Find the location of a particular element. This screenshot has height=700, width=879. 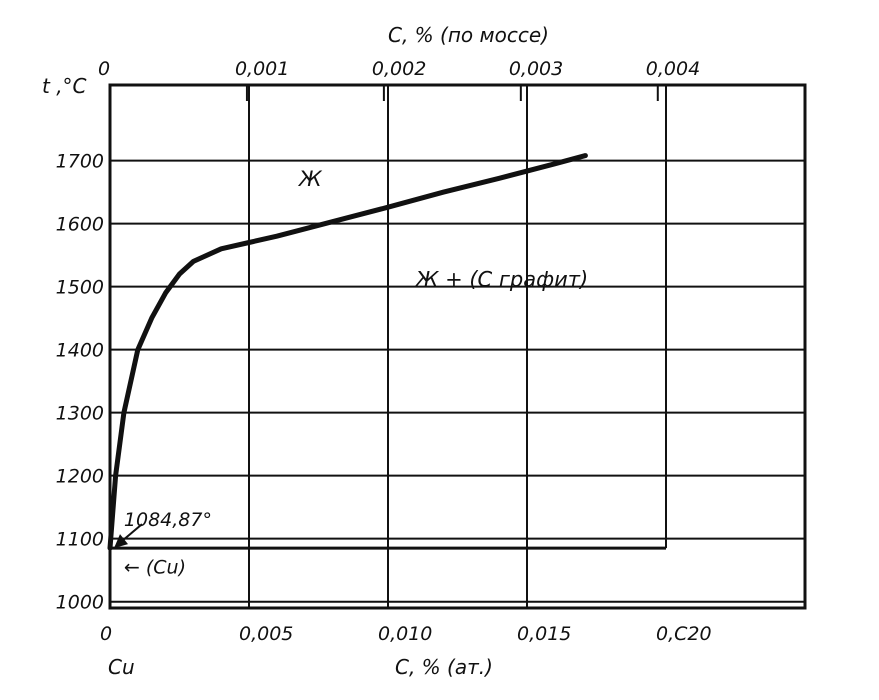

y-tick-label: 1700 is located at coordinates (80, 162).